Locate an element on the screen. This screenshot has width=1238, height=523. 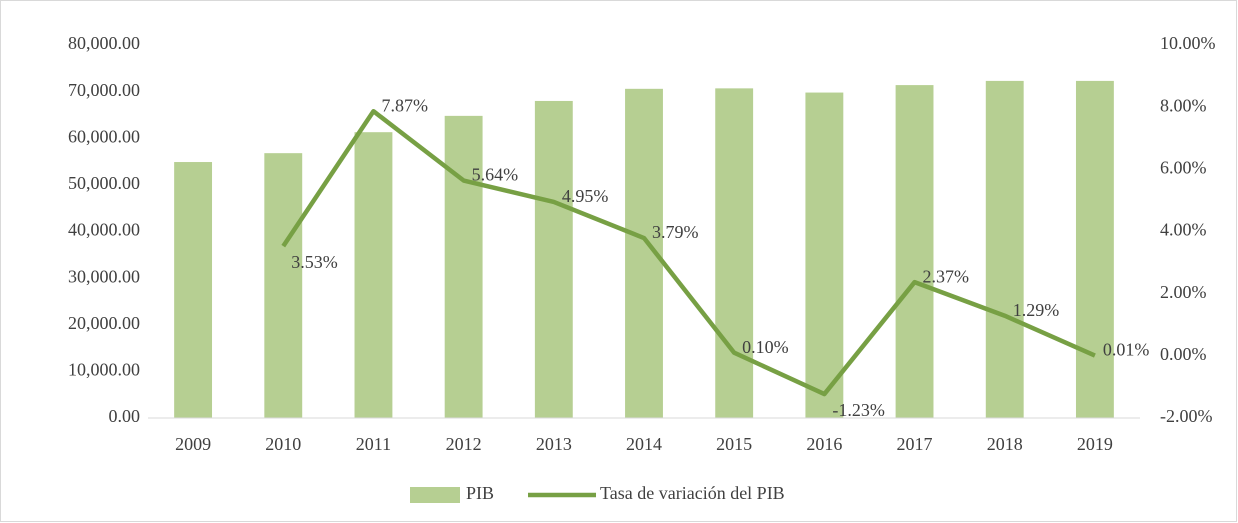
data-label: 0.01% is located at coordinates (1126, 350).